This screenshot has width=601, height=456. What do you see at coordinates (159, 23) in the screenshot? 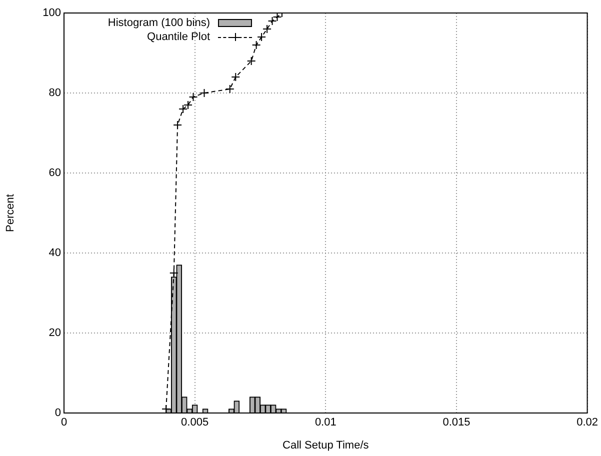
I see `legend-label: Histogram (100 bins)` at bounding box center [159, 23].